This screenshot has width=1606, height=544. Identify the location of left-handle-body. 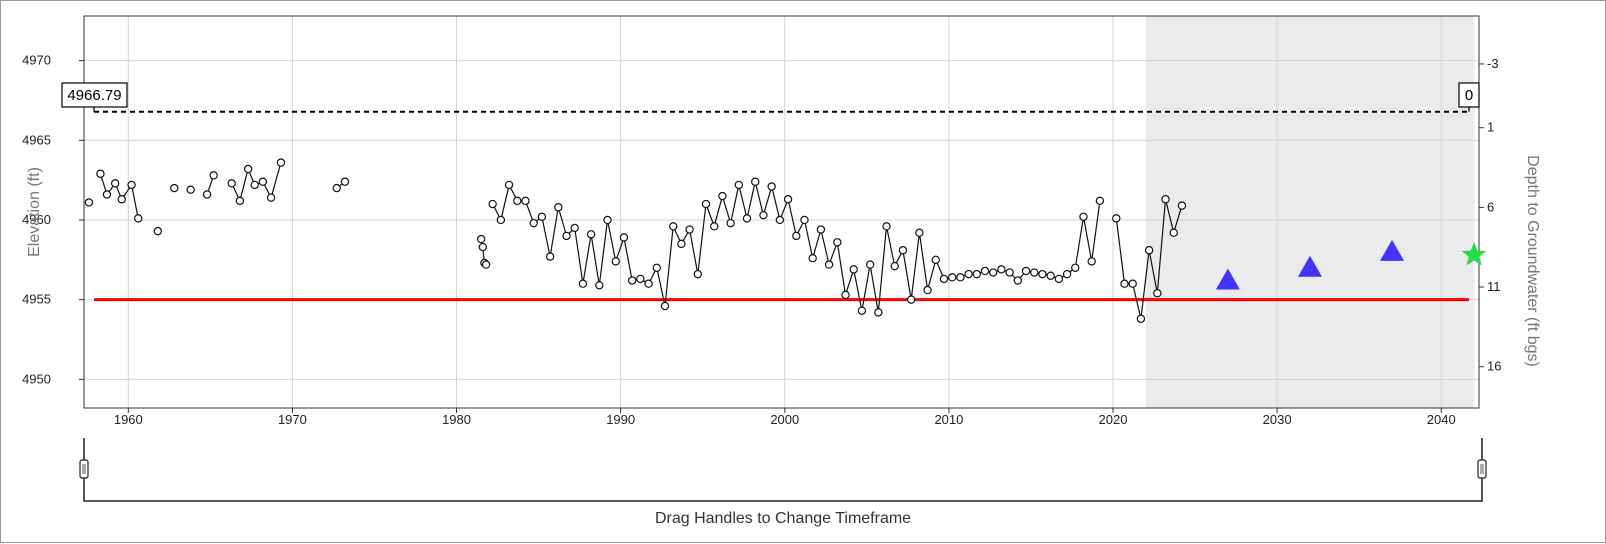
(84, 469).